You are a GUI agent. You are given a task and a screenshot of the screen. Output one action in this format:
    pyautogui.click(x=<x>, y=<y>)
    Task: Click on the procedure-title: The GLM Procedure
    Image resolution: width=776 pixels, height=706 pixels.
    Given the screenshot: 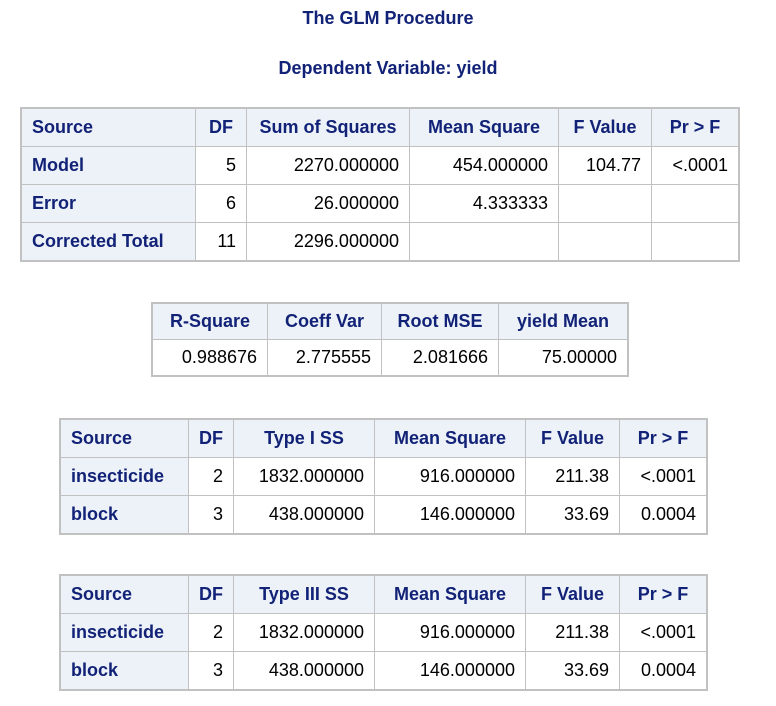 What is the action you would take?
    pyautogui.click(x=388, y=18)
    